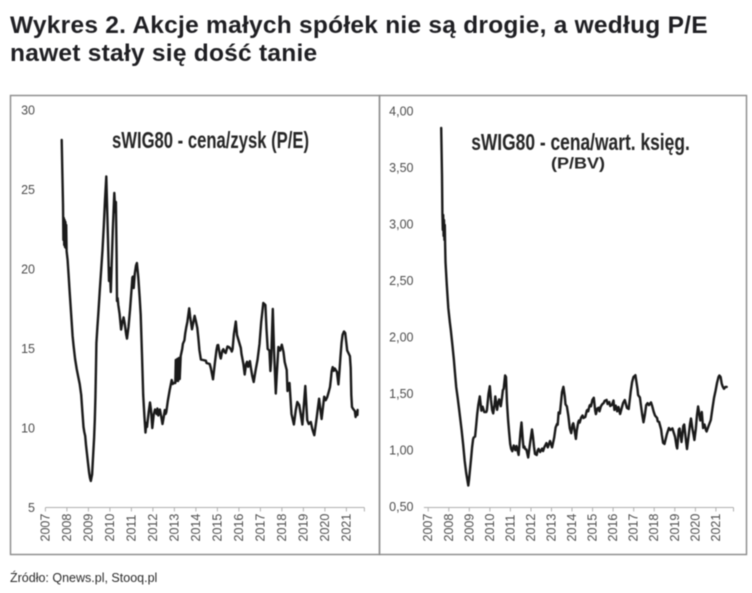  I want to click on svg-text: 10, so click(28, 428).